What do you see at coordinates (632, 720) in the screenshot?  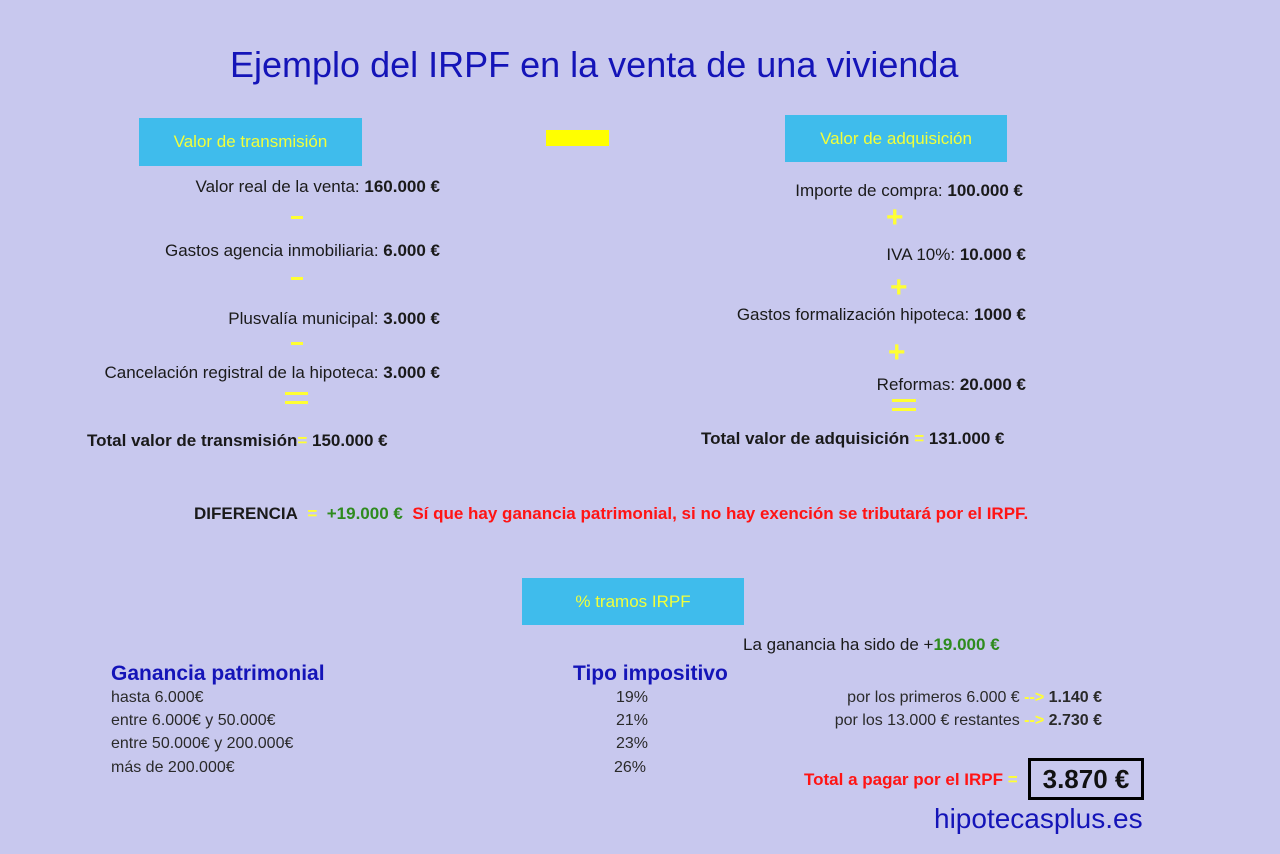 I see `tramo-rate: 21%` at bounding box center [632, 720].